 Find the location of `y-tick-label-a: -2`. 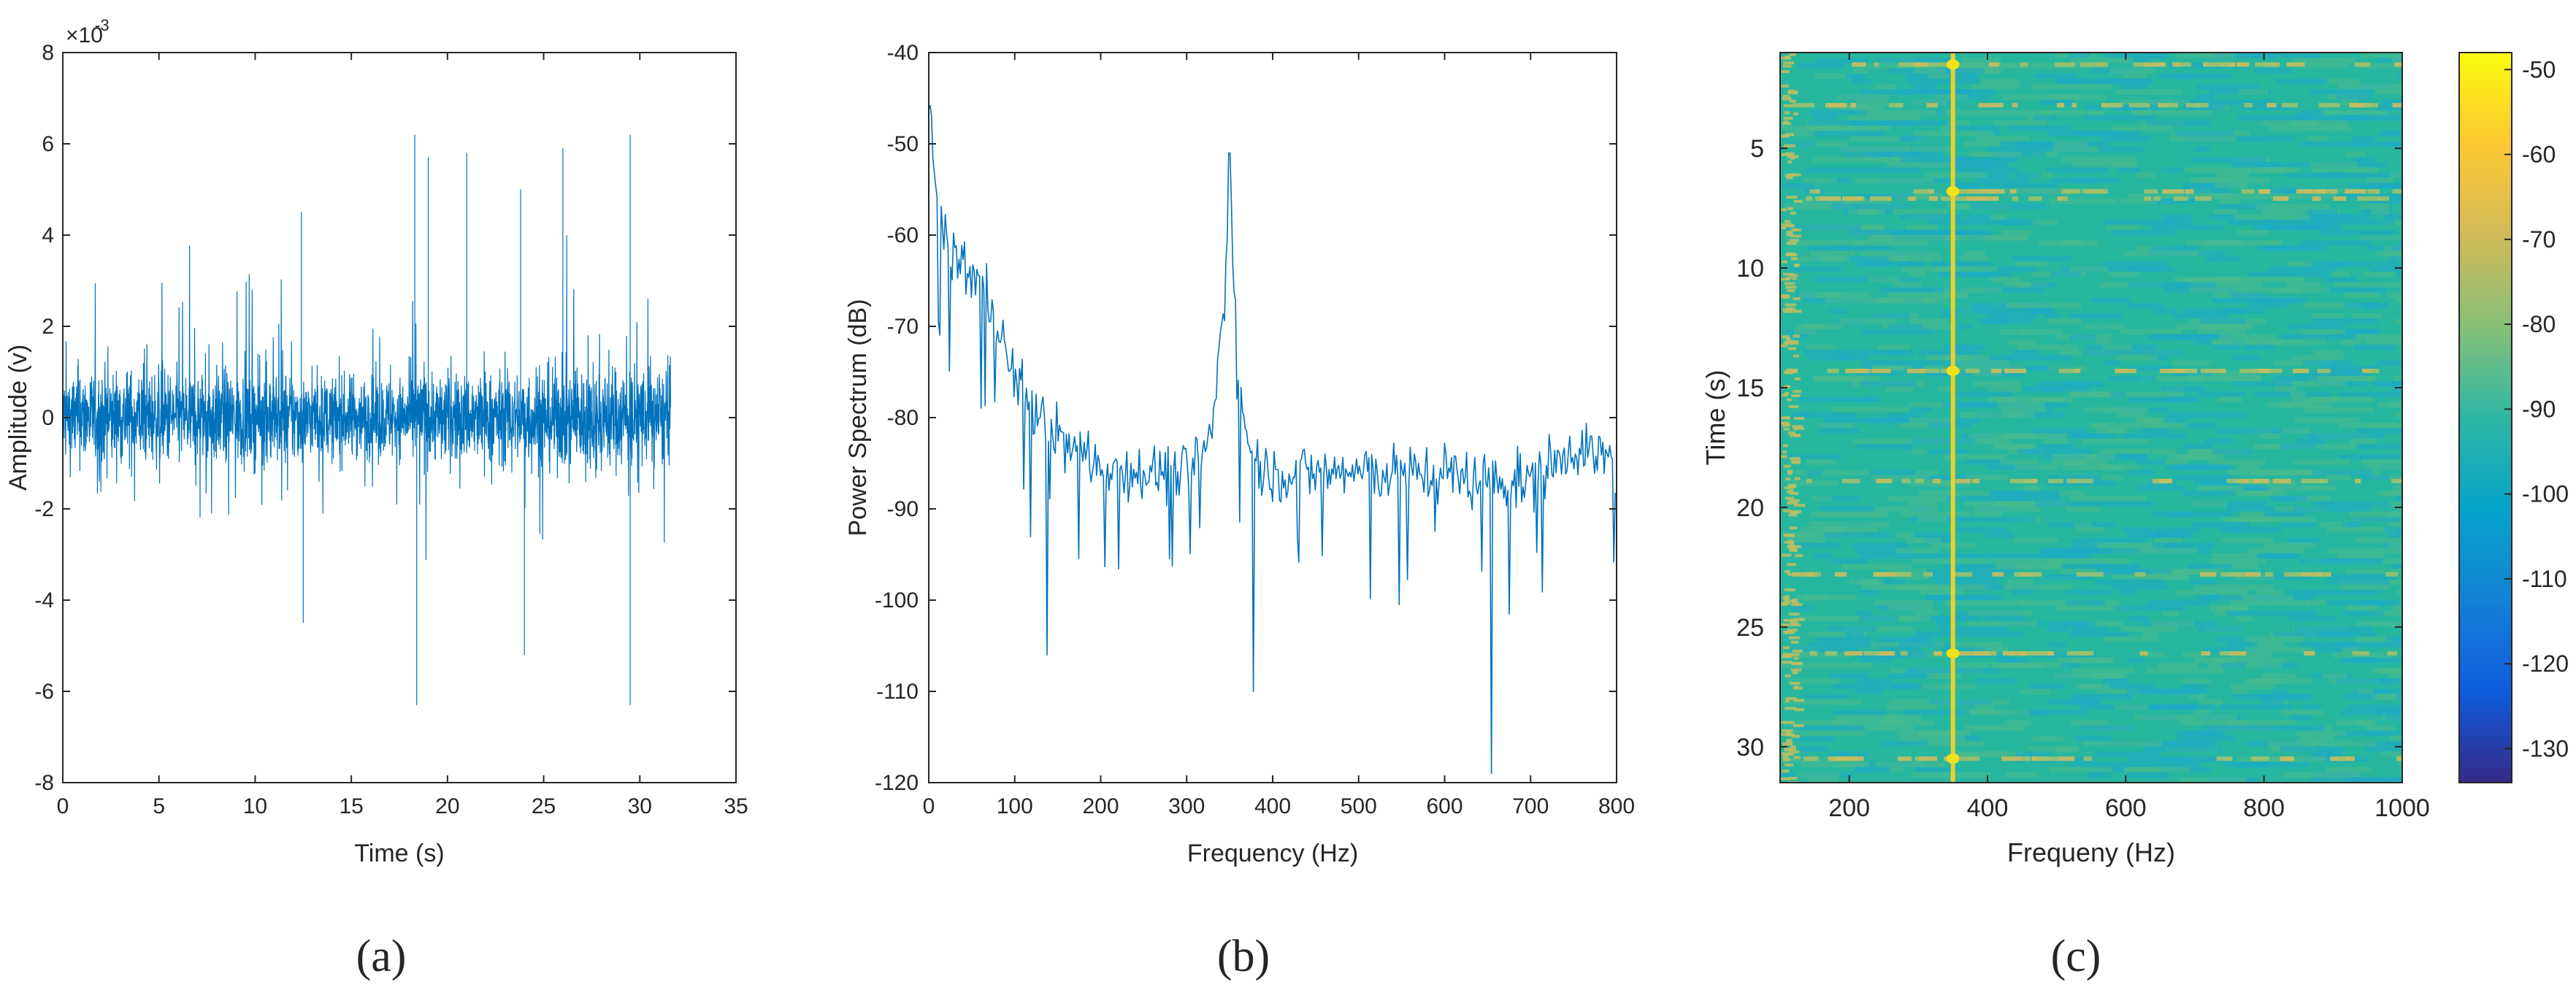

y-tick-label-a: -2 is located at coordinates (44, 509).